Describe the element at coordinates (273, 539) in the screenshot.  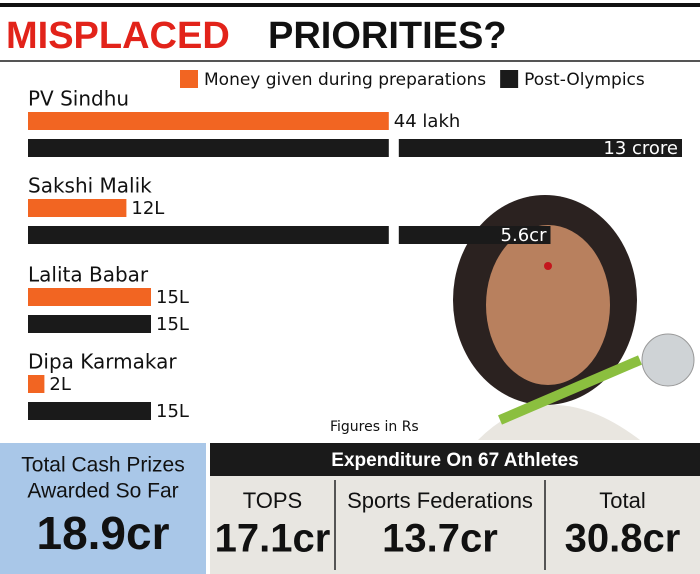
I see `item-value: 17.1cr` at that location.